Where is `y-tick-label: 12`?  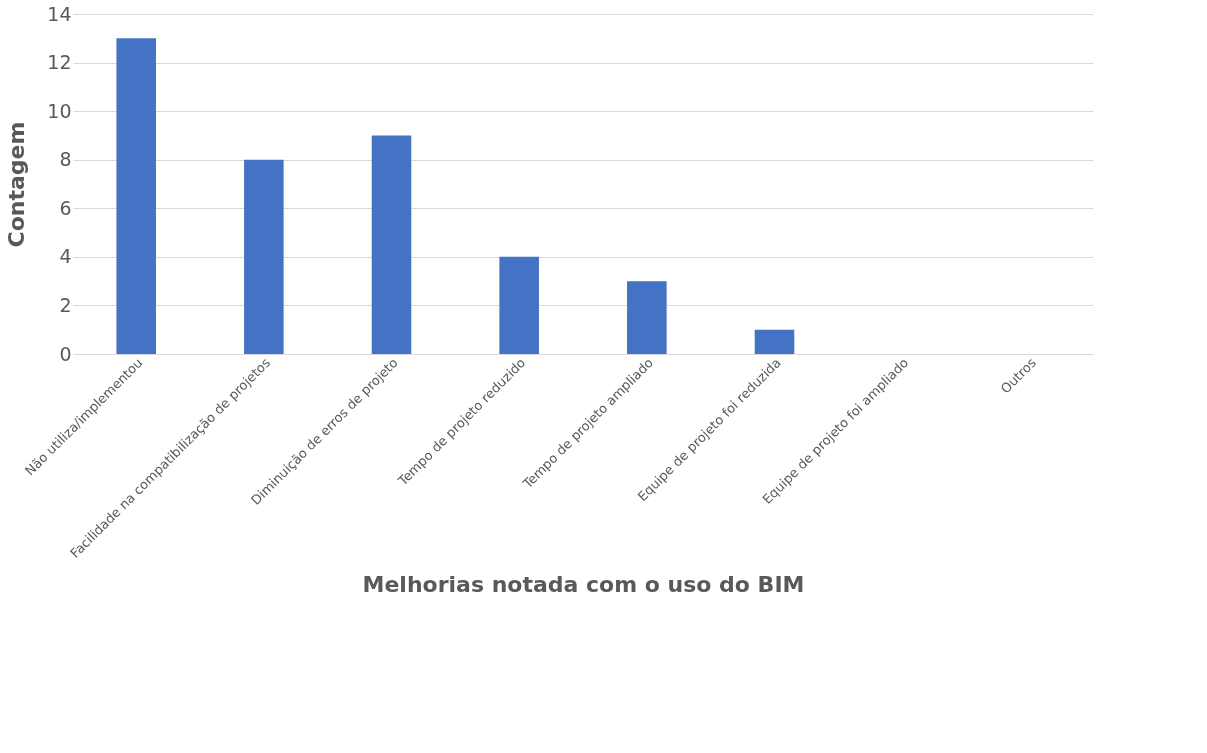
y-tick-label: 12 is located at coordinates (59, 62).